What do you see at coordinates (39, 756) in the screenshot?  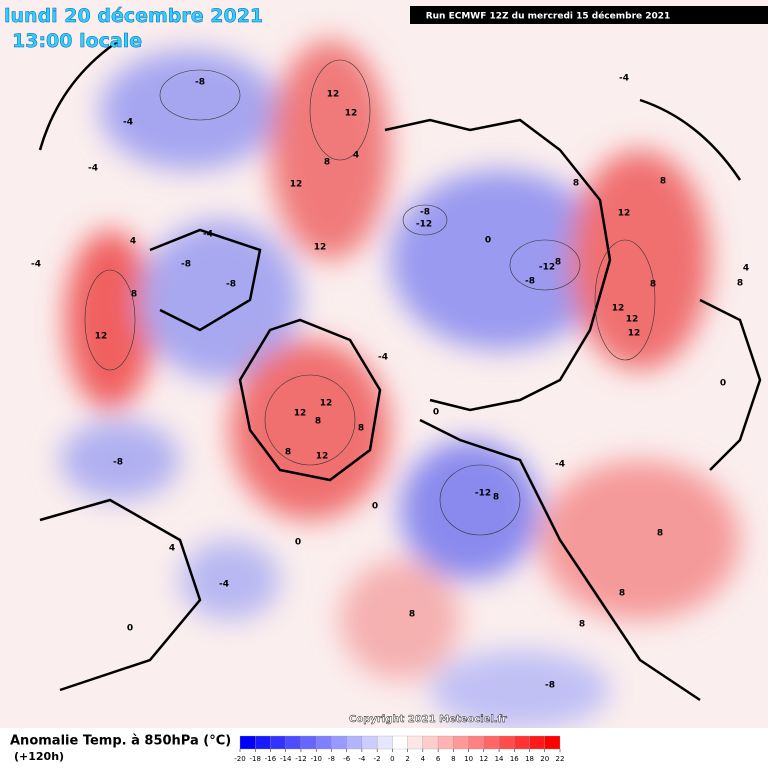 I see `lead-time: (+120h)` at bounding box center [39, 756].